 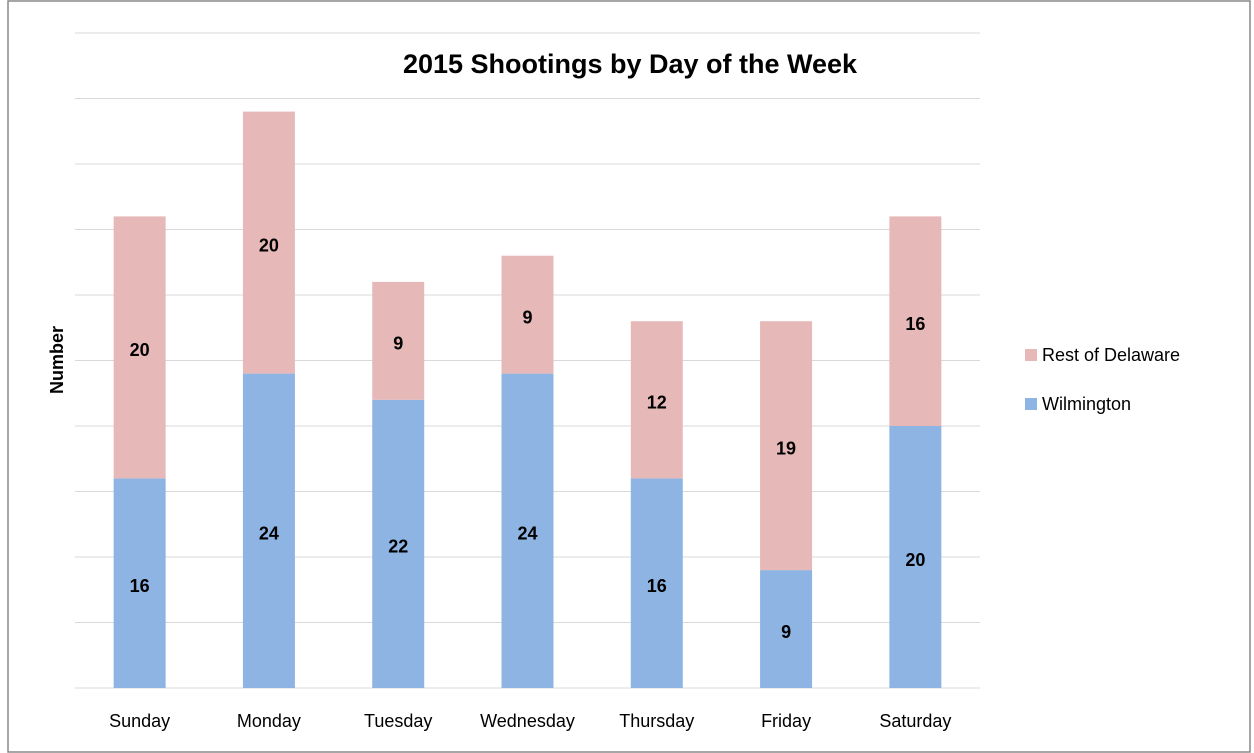 I want to click on x-tick-label: Friday, so click(x=786, y=721).